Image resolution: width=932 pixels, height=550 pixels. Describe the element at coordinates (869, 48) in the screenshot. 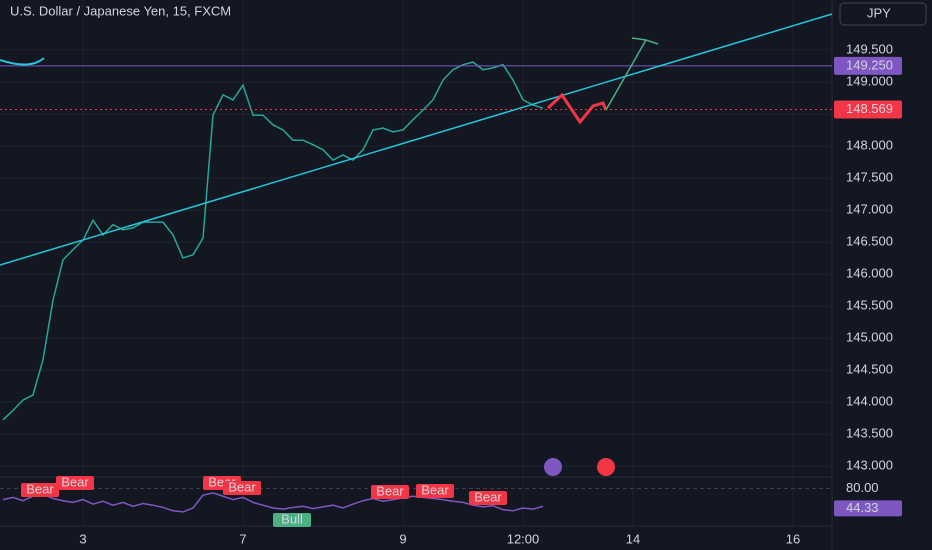

I see `y-tick-label: 149.500` at that location.